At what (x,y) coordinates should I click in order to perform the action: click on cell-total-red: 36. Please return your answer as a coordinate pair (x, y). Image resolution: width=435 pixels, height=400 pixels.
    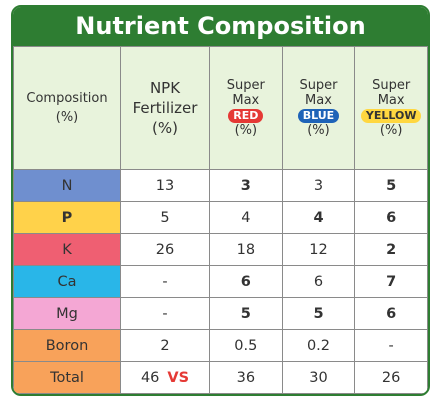
    Looking at the image, I should click on (246, 377).